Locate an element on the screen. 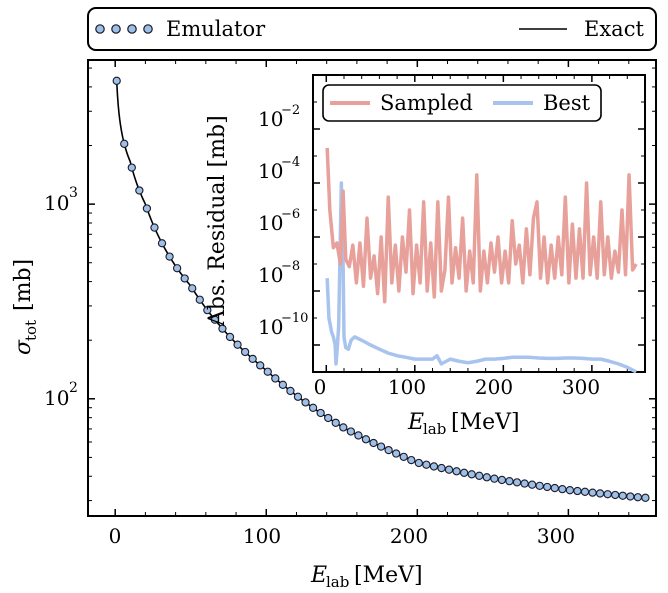 Image resolution: width=668 pixels, height=593 pixels. svg-text: tot is located at coordinates (31, 330).